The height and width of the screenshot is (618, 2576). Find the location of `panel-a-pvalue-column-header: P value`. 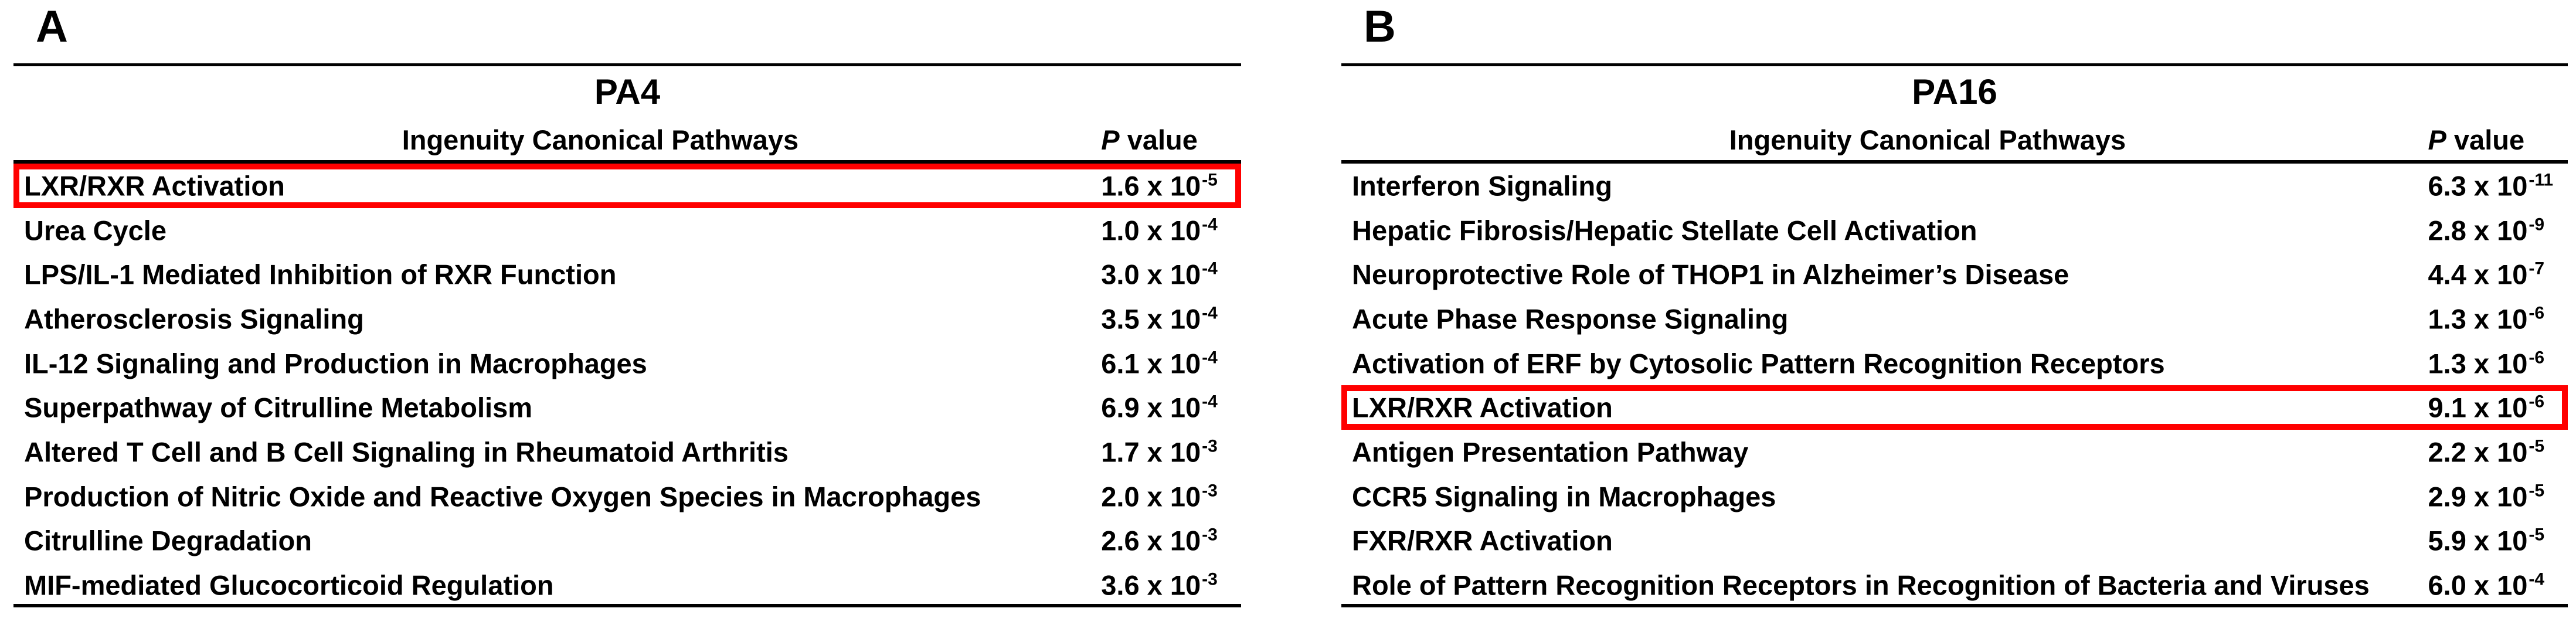

panel-a-pvalue-column-header: P value is located at coordinates (1149, 140).